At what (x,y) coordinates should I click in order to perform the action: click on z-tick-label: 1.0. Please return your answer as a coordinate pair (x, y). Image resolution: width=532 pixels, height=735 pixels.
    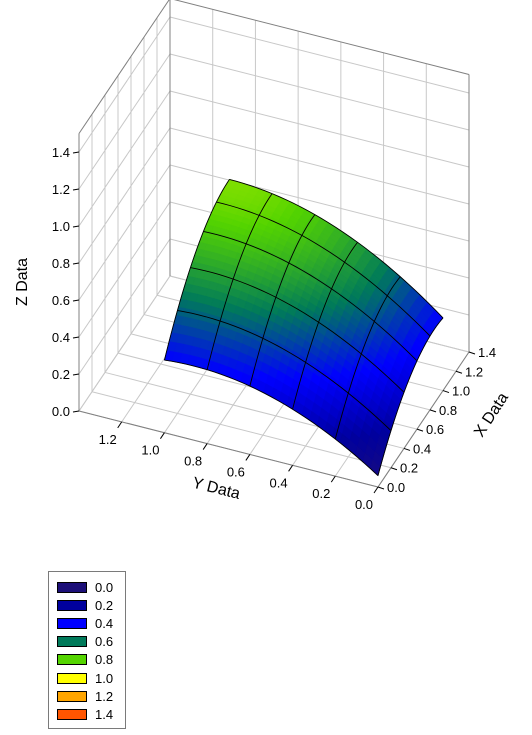
    Looking at the image, I should click on (61, 226).